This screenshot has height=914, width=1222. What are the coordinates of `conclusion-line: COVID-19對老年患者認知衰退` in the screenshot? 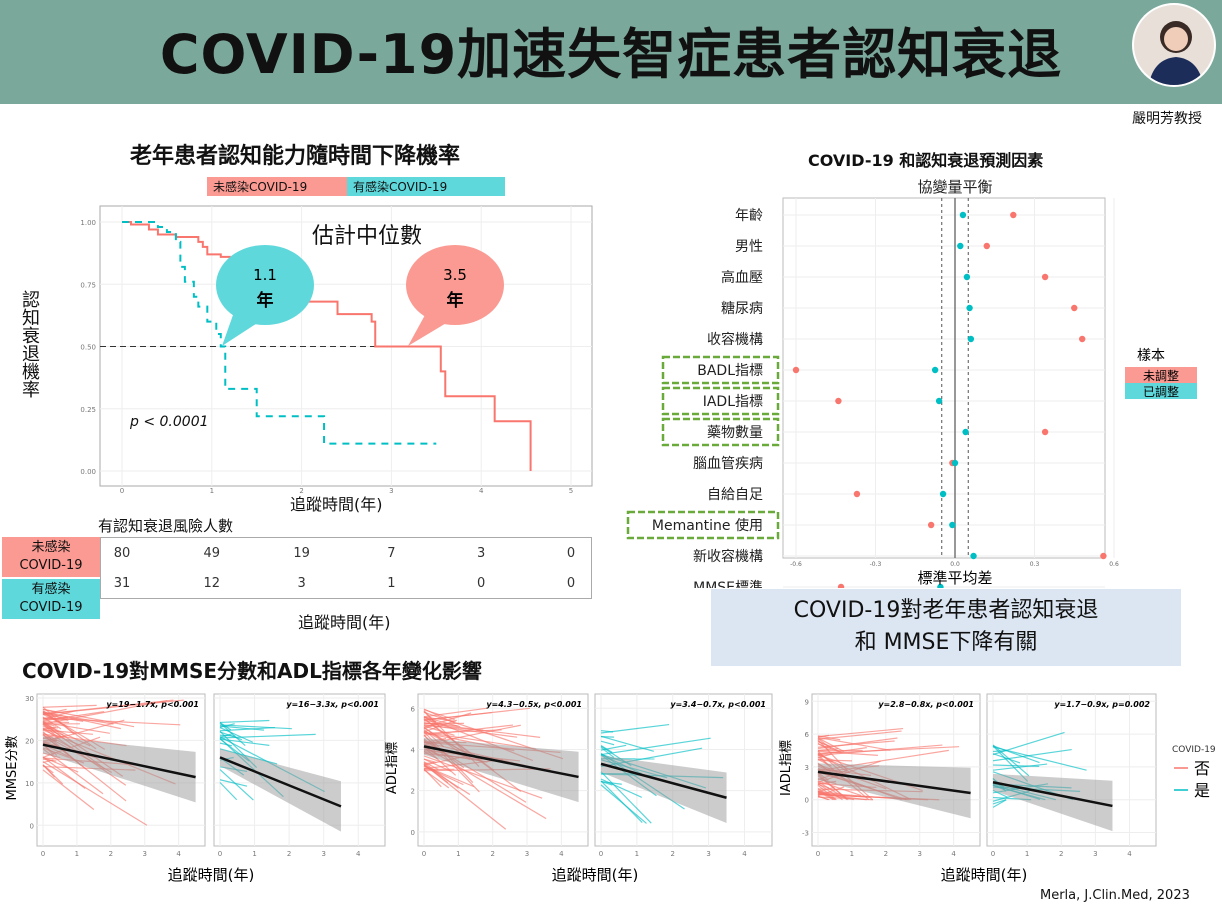 It's located at (946, 610).